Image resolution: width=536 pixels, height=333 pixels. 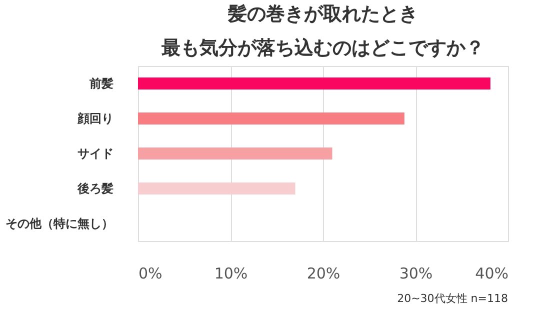 What do you see at coordinates (323, 273) in the screenshot?
I see `x-tick-label: 20%` at bounding box center [323, 273].